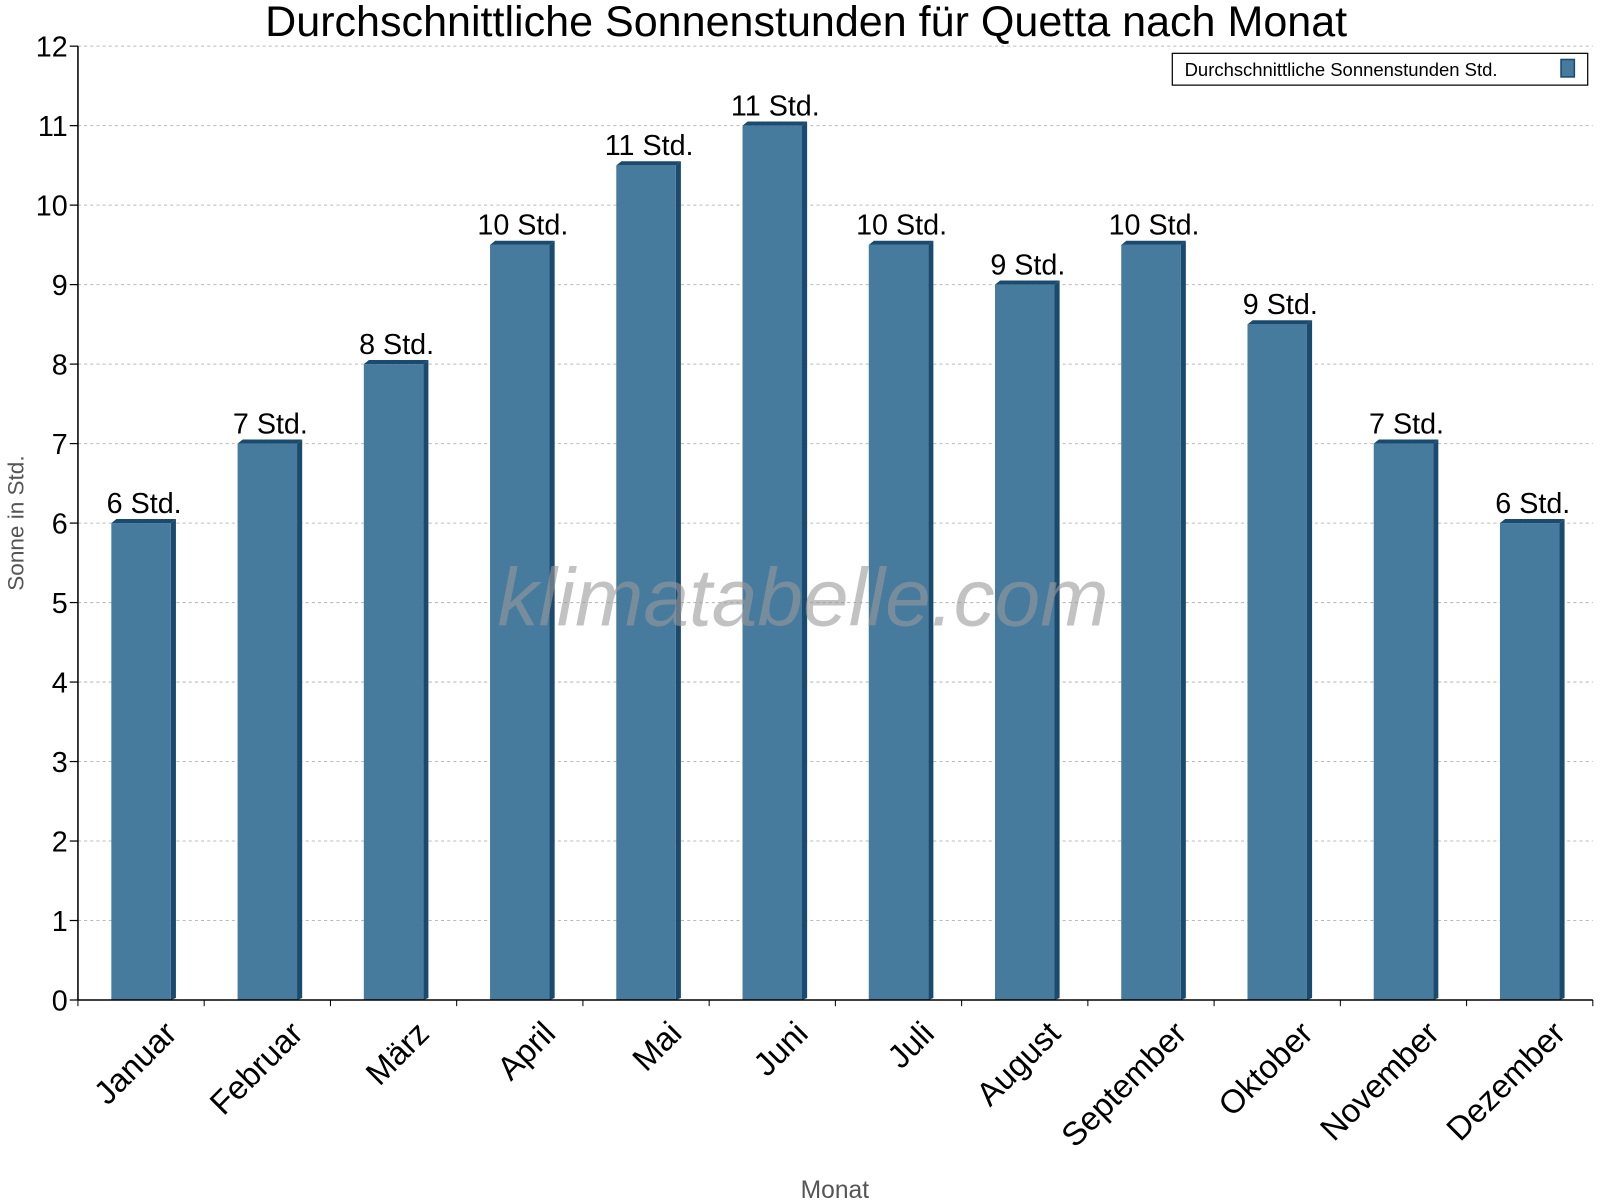 The image size is (1600, 1200). I want to click on y-tick-label: 12, so click(52, 47).